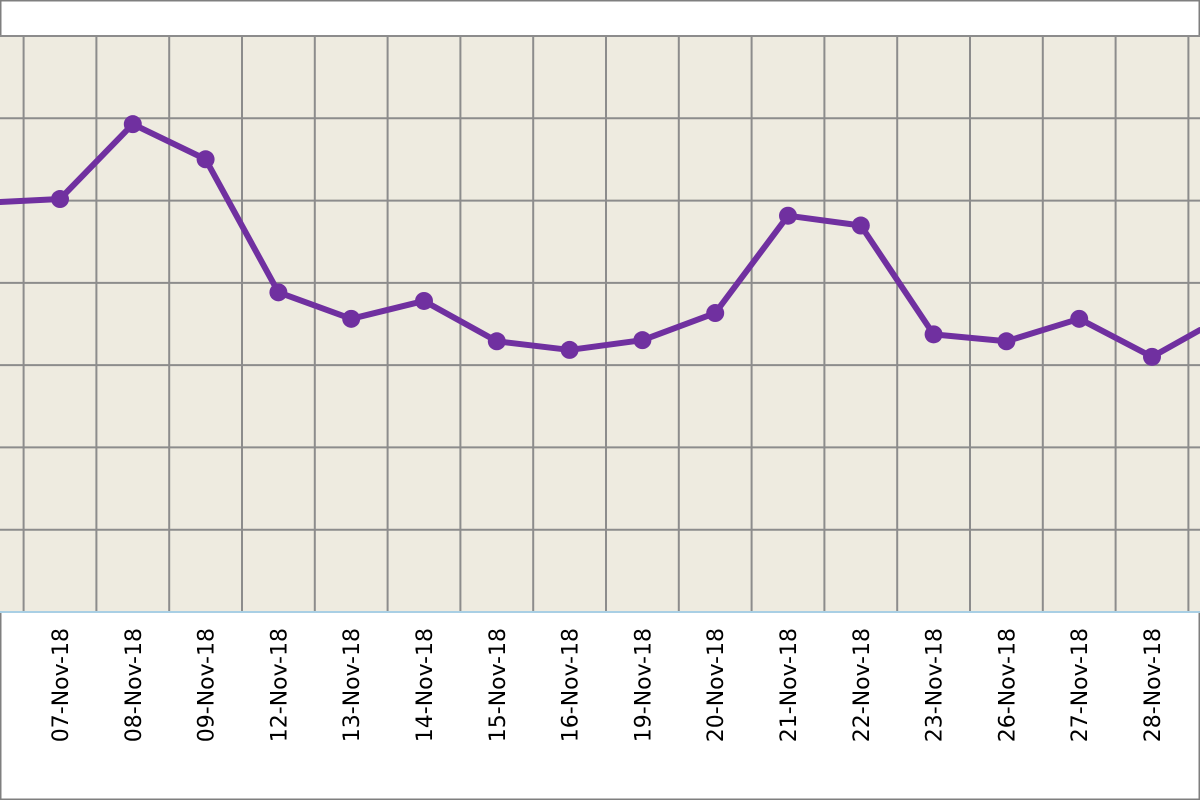 Image resolution: width=1200 pixels, height=800 pixels. What do you see at coordinates (352, 685) in the screenshot?
I see `x-tick-label: 13-Nov-18` at bounding box center [352, 685].